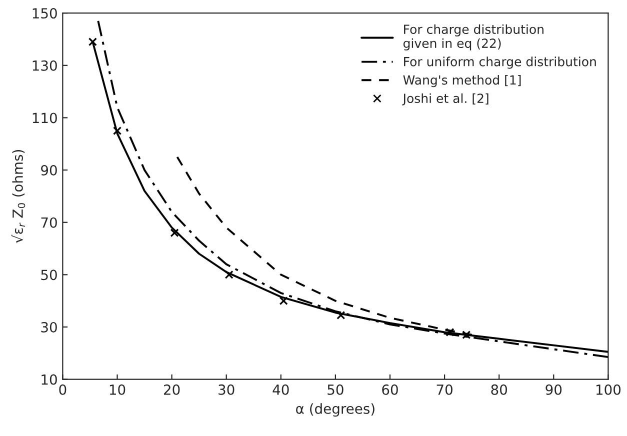 The width and height of the screenshot is (627, 436). What do you see at coordinates (49, 170) in the screenshot?
I see `y-tick-label: 90` at bounding box center [49, 170].